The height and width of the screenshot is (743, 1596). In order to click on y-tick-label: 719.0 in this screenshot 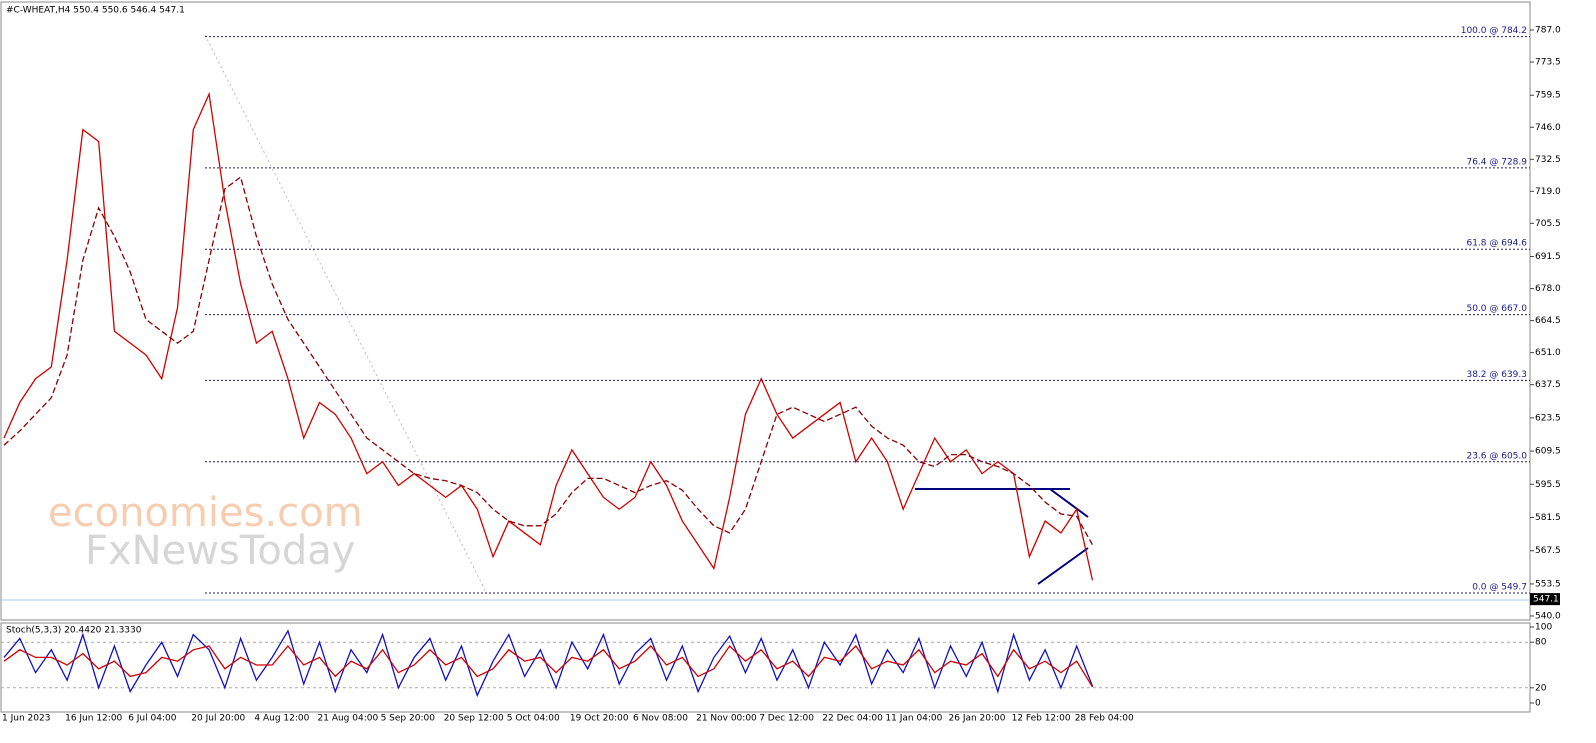, I will do `click(1548, 192)`.